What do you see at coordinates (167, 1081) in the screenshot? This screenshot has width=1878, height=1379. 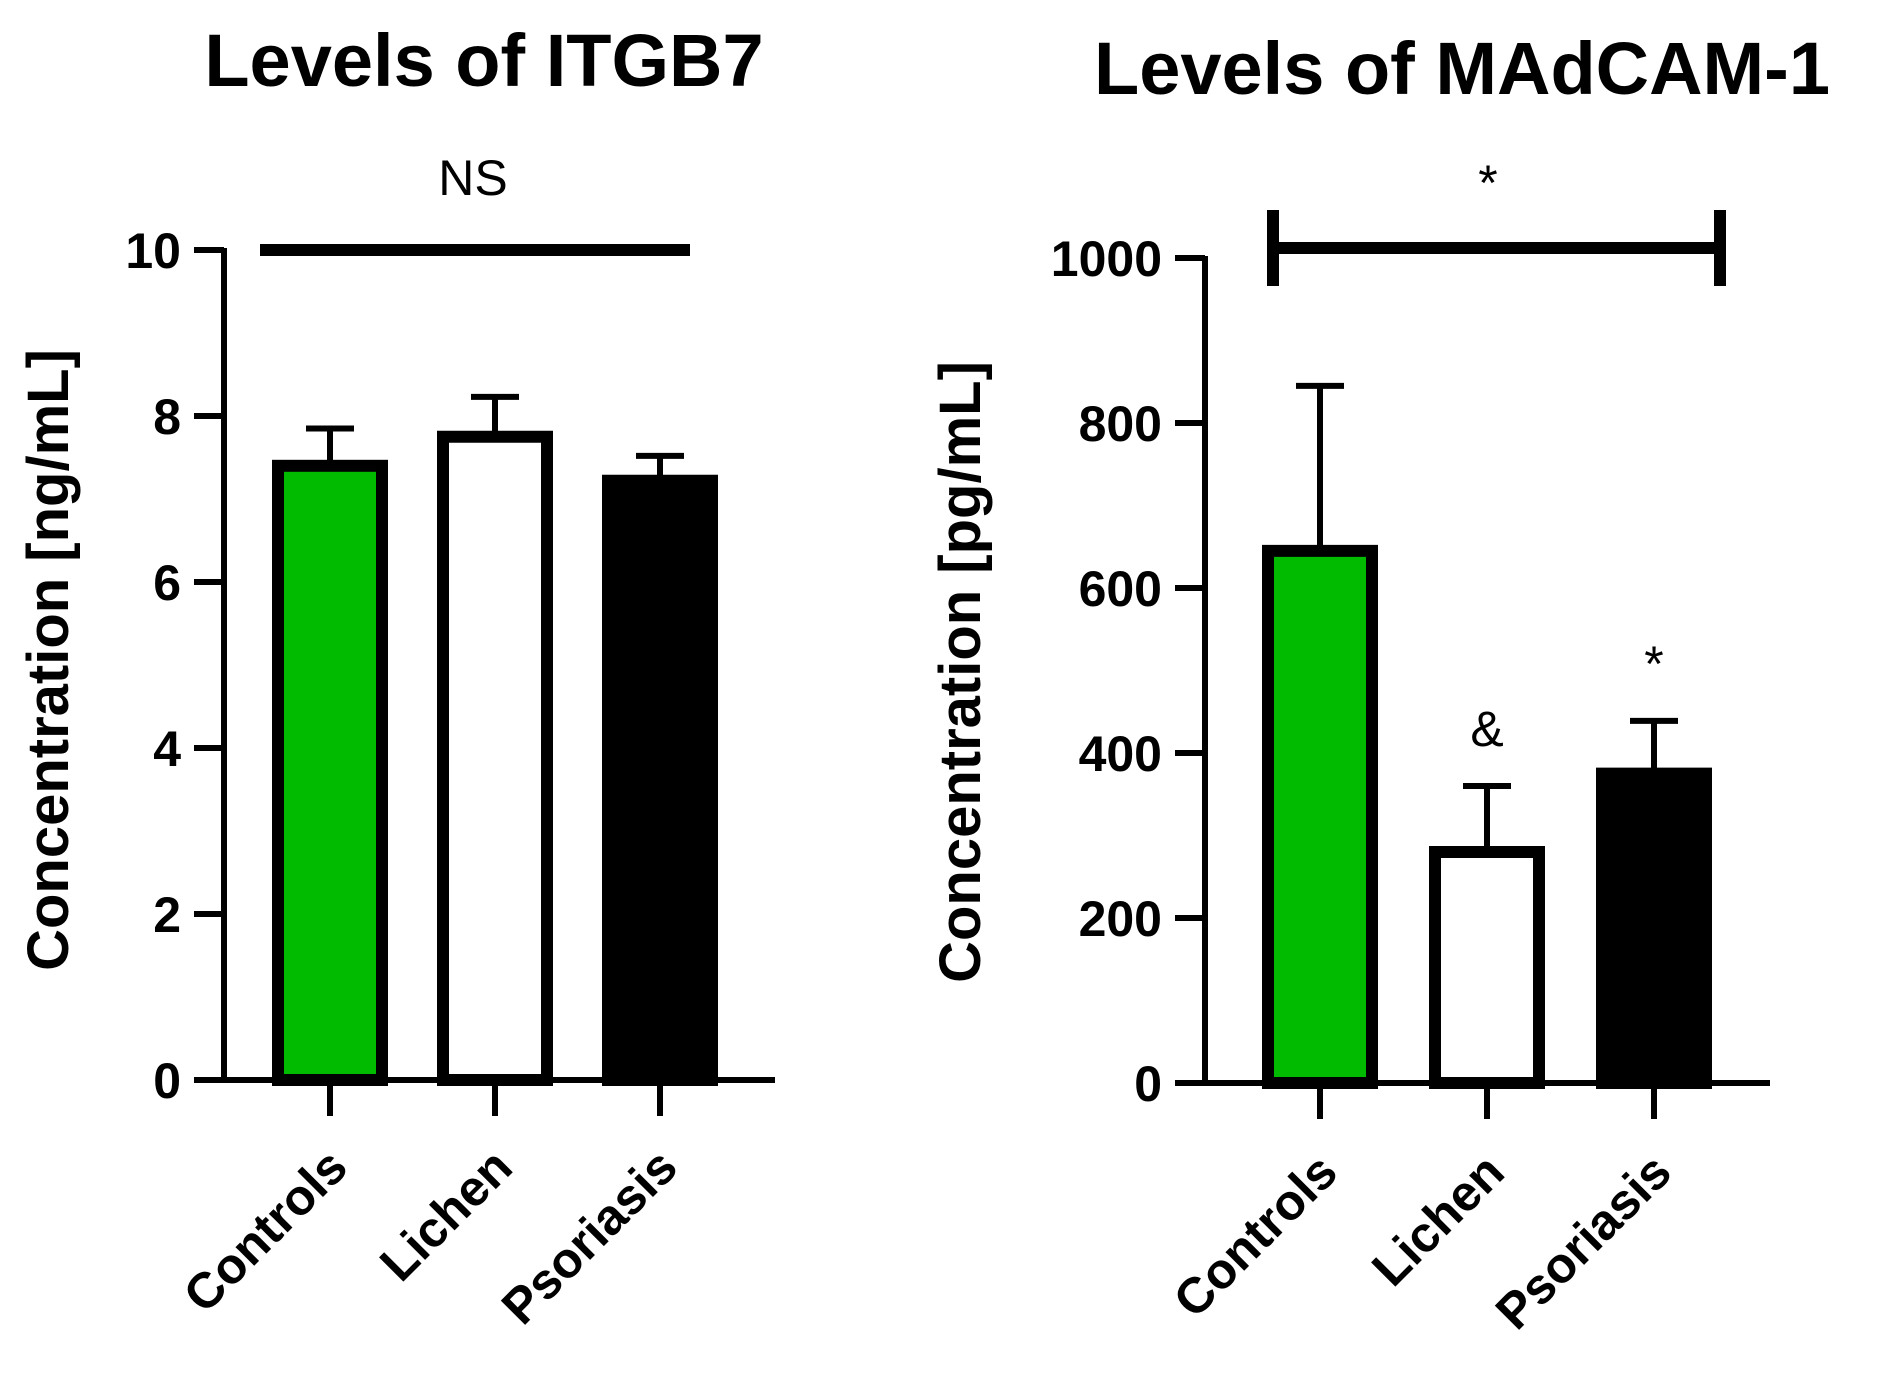 I see `y-tick-label-itgb7-0: 0` at bounding box center [167, 1081].